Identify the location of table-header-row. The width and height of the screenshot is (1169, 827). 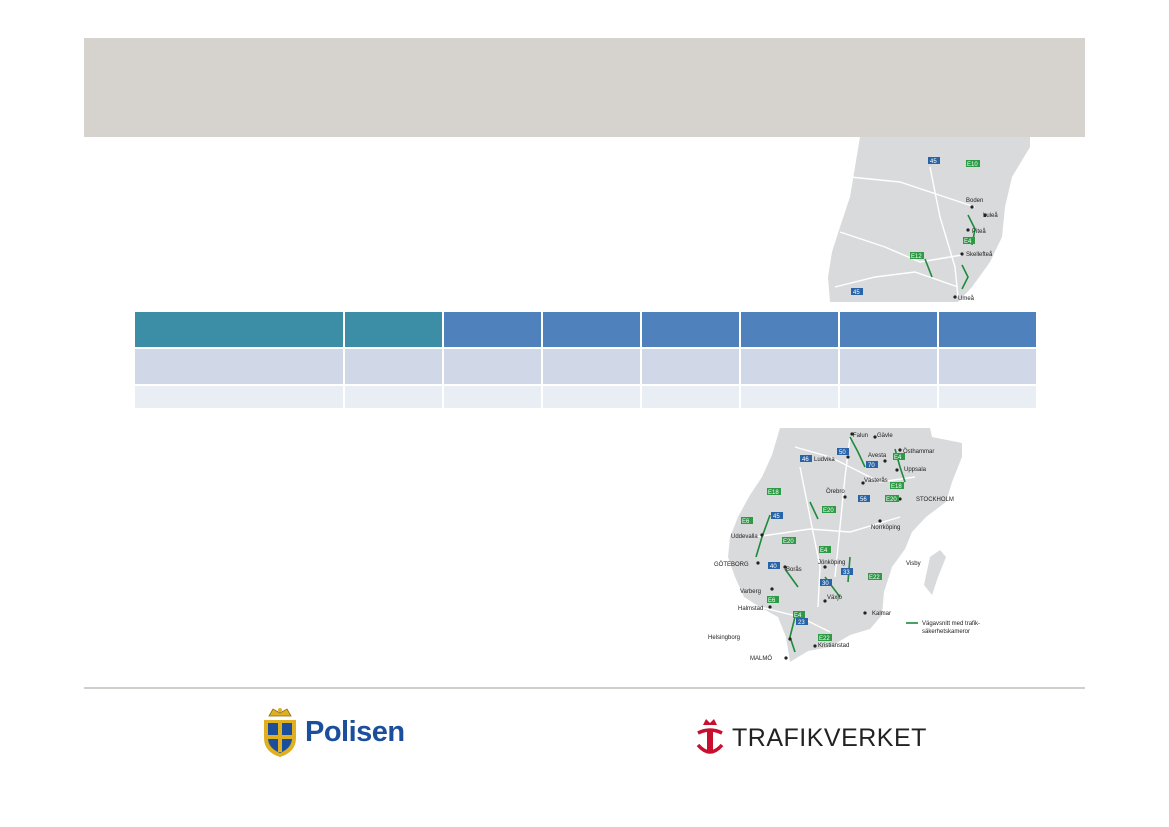
(585, 329).